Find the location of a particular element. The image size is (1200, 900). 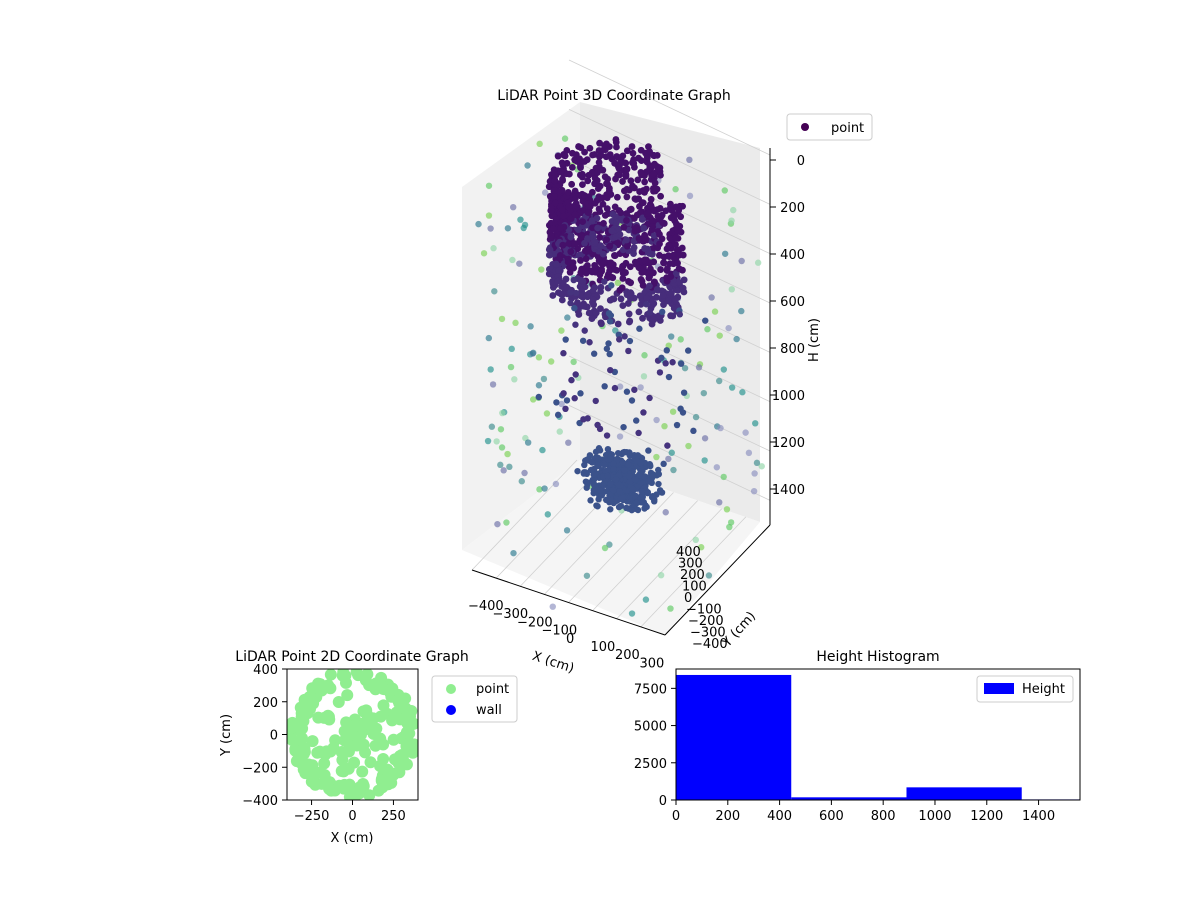

z-tick-label: 1000 is located at coordinates (788, 396).